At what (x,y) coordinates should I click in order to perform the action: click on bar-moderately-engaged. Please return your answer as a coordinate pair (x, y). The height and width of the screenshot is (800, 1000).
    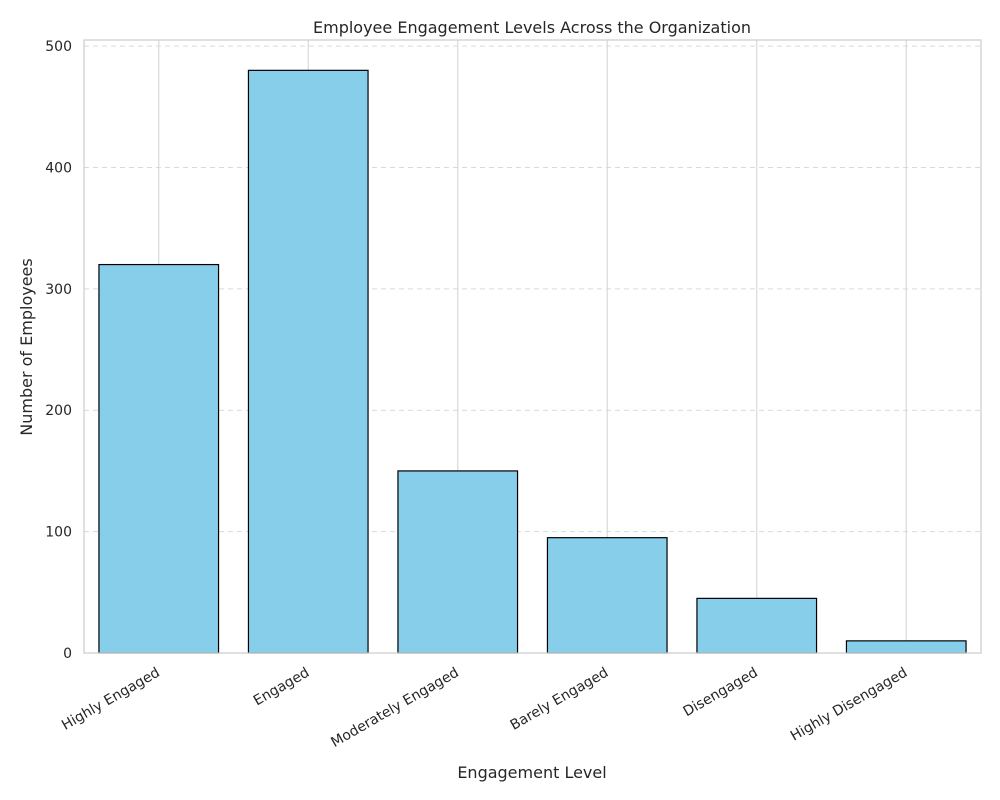
    Looking at the image, I should click on (458, 562).